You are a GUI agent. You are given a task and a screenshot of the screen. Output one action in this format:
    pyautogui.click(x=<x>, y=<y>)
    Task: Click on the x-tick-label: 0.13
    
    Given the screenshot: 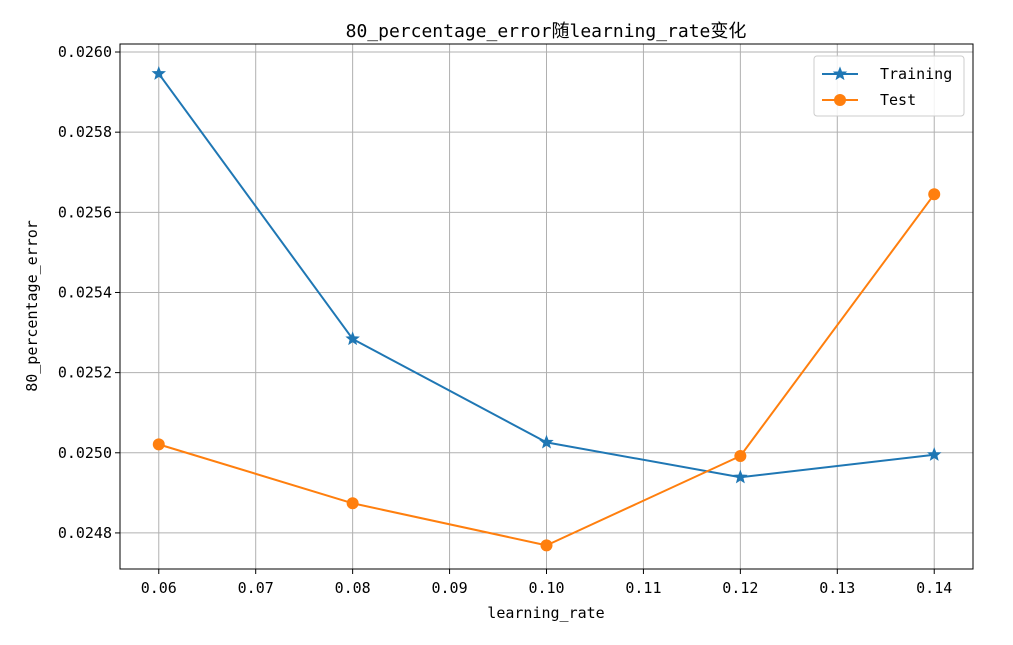 What is the action you would take?
    pyautogui.click(x=837, y=588)
    